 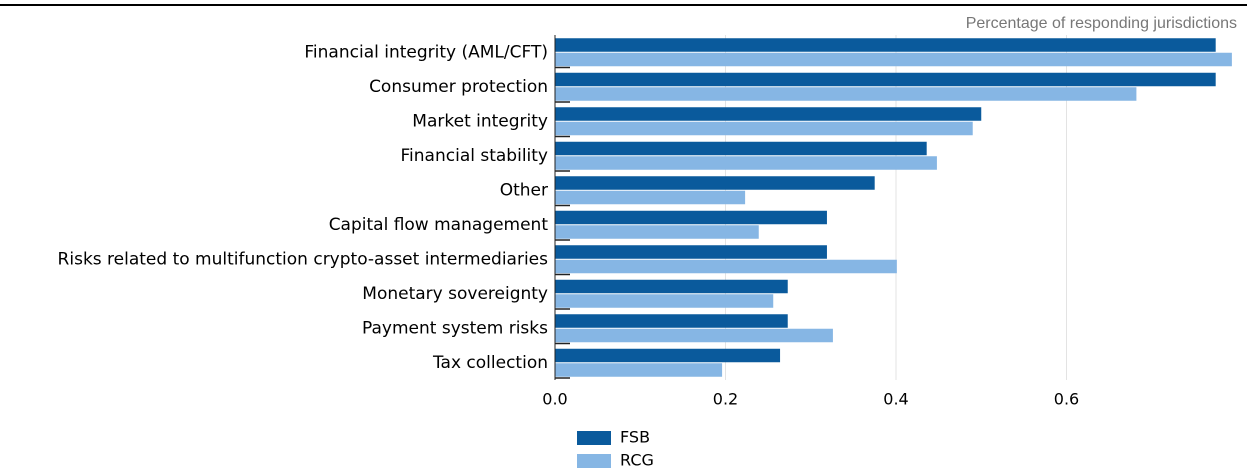 What do you see at coordinates (474, 156) in the screenshot?
I see `y-tick-label: Financial stability` at bounding box center [474, 156].